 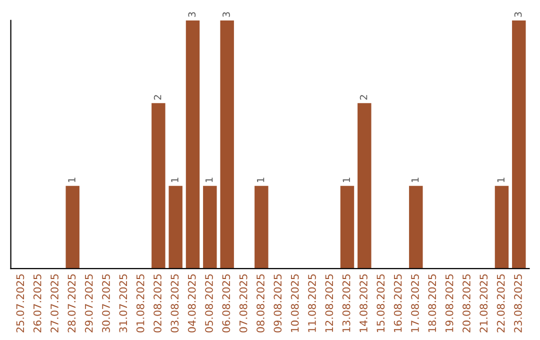 I want to click on x-tick-label: 09.08.2025, so click(x=278, y=303).